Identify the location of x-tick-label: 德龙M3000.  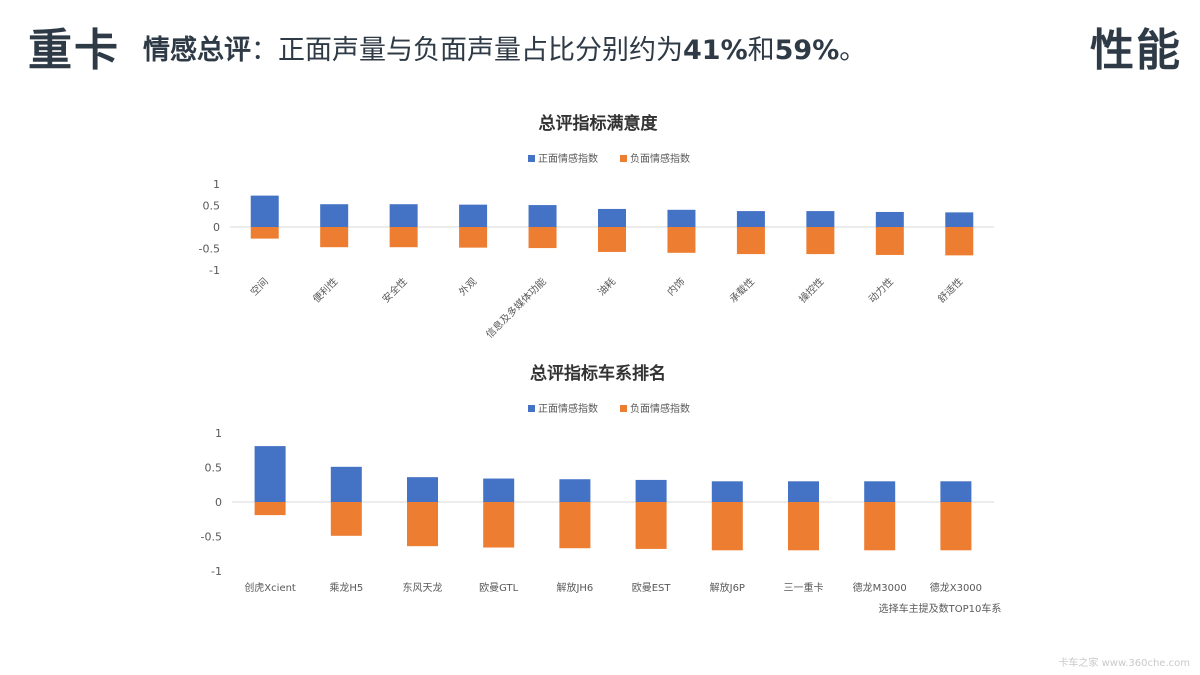
(880, 587).